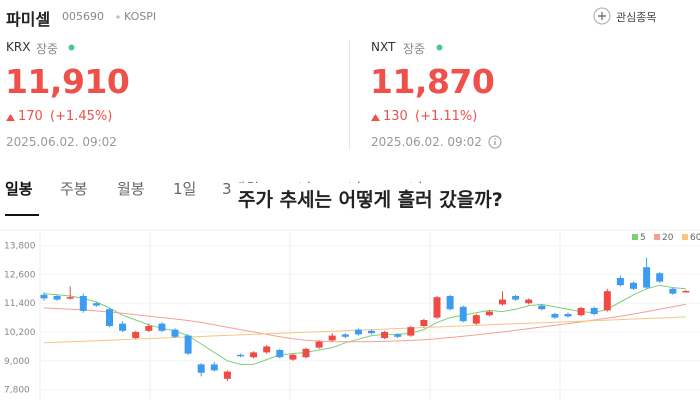 This screenshot has width=700, height=400. What do you see at coordinates (395, 116) in the screenshot?
I see `change: 130` at bounding box center [395, 116].